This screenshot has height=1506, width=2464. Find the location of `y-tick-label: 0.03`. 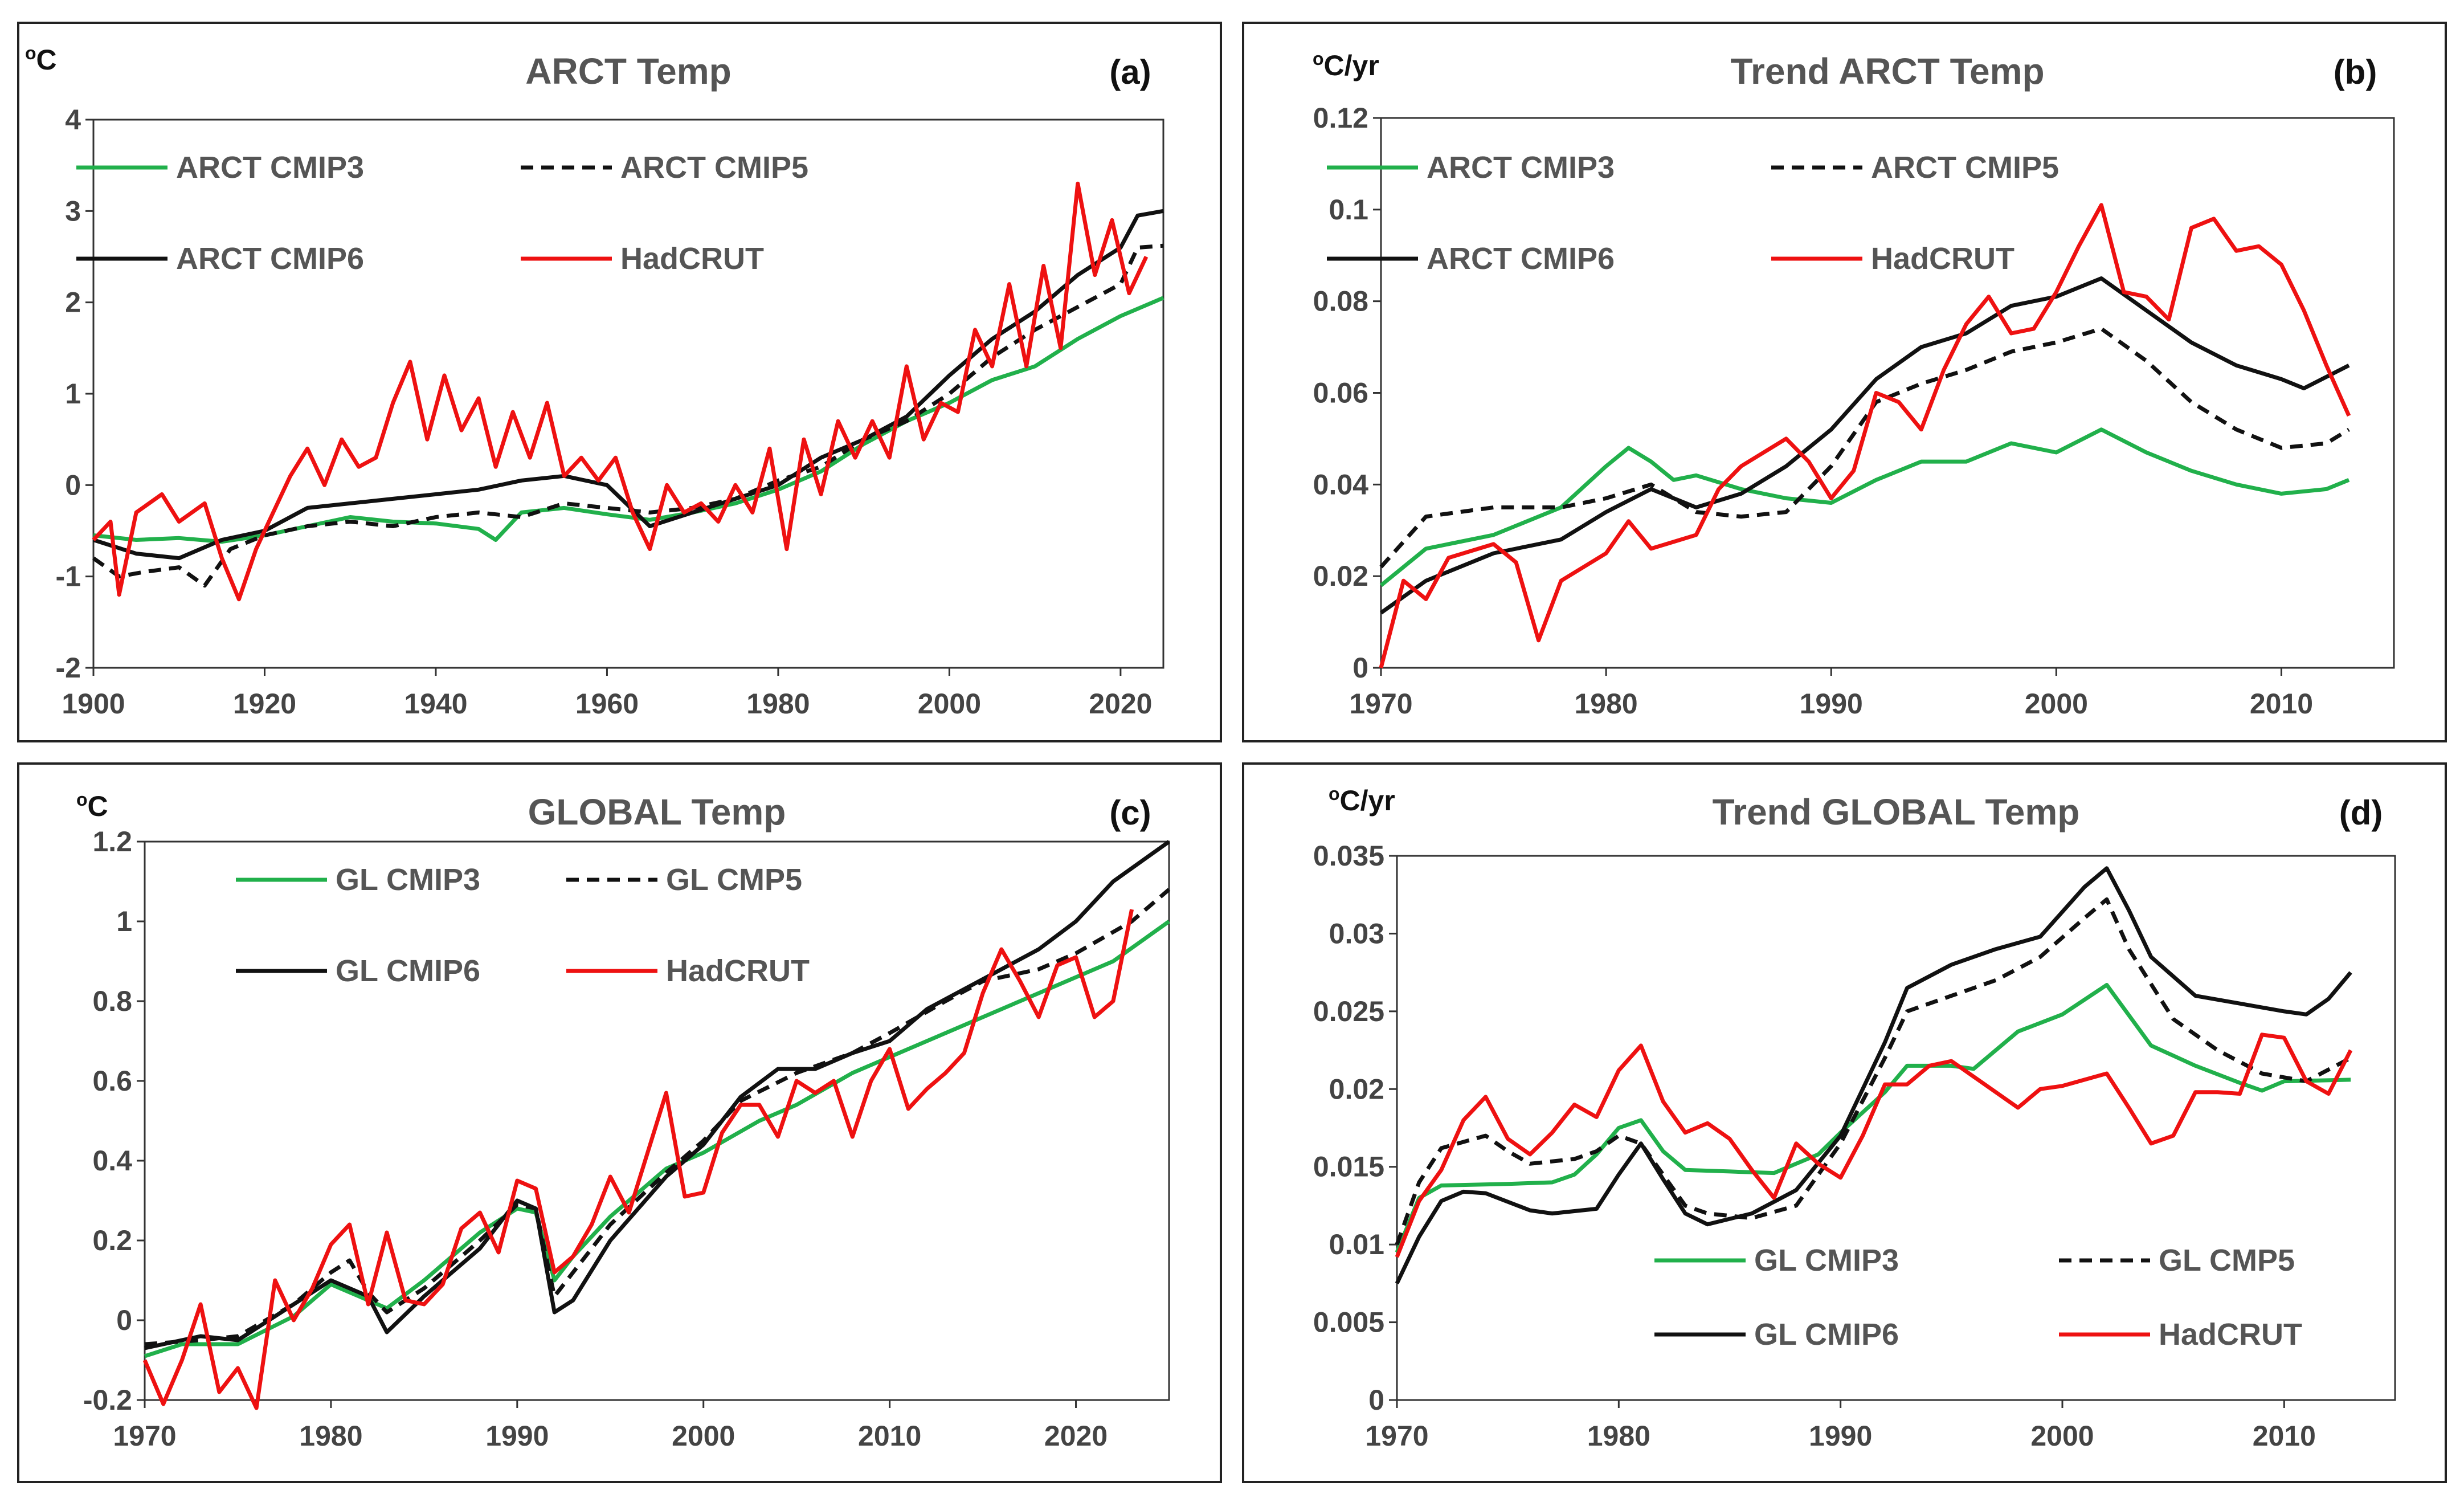

y-tick-label: 0.03 is located at coordinates (1356, 933).